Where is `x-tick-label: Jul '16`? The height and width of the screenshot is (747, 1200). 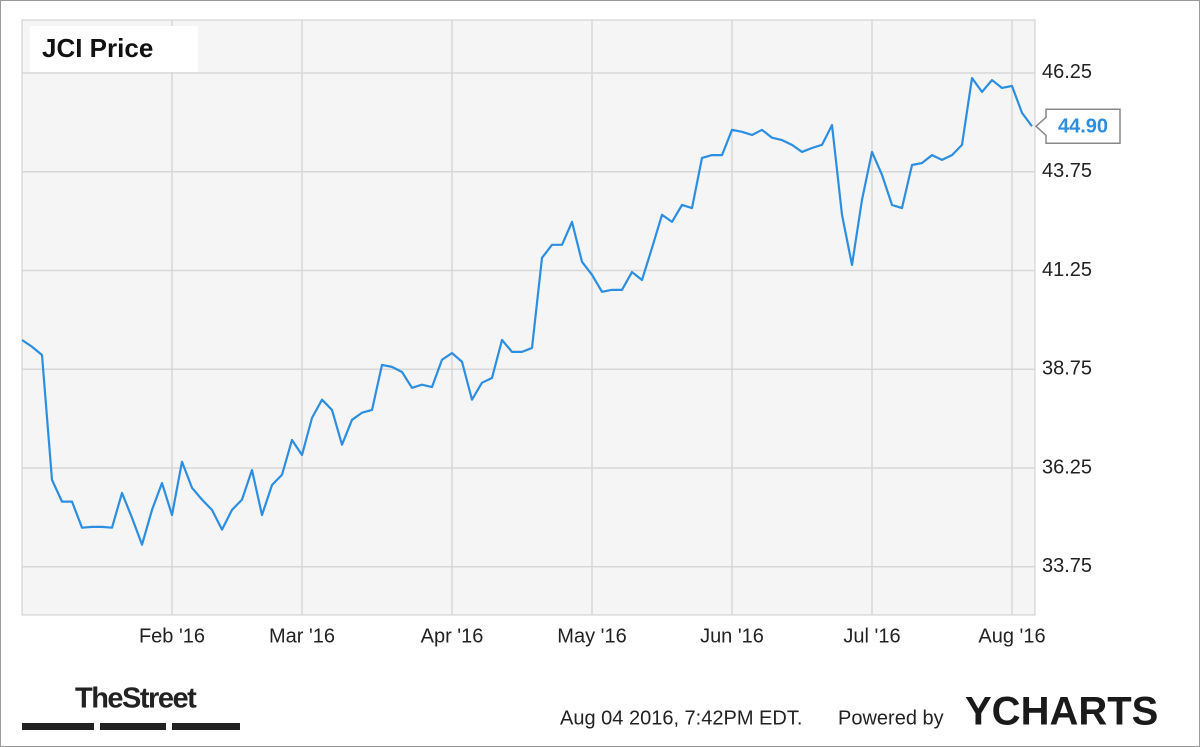 x-tick-label: Jul '16 is located at coordinates (871, 636).